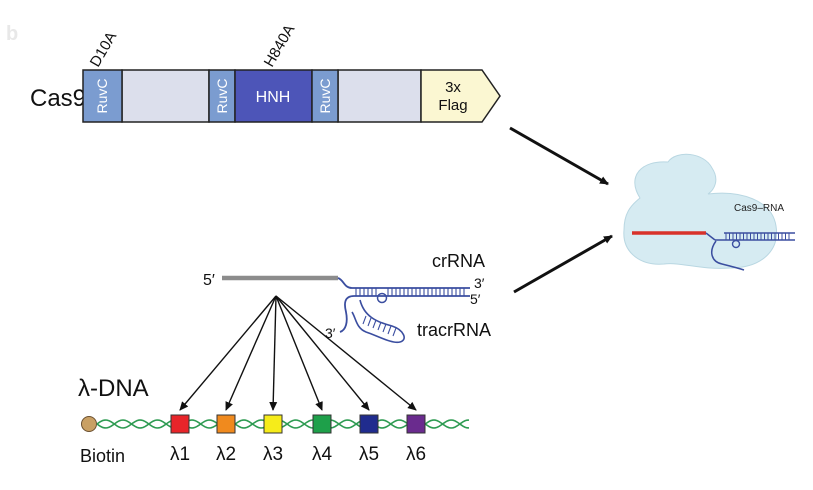 Image resolution: width=813 pixels, height=490 pixels. What do you see at coordinates (453, 87) in the screenshot?
I see `flag-tag-label-line1: 3x` at bounding box center [453, 87].